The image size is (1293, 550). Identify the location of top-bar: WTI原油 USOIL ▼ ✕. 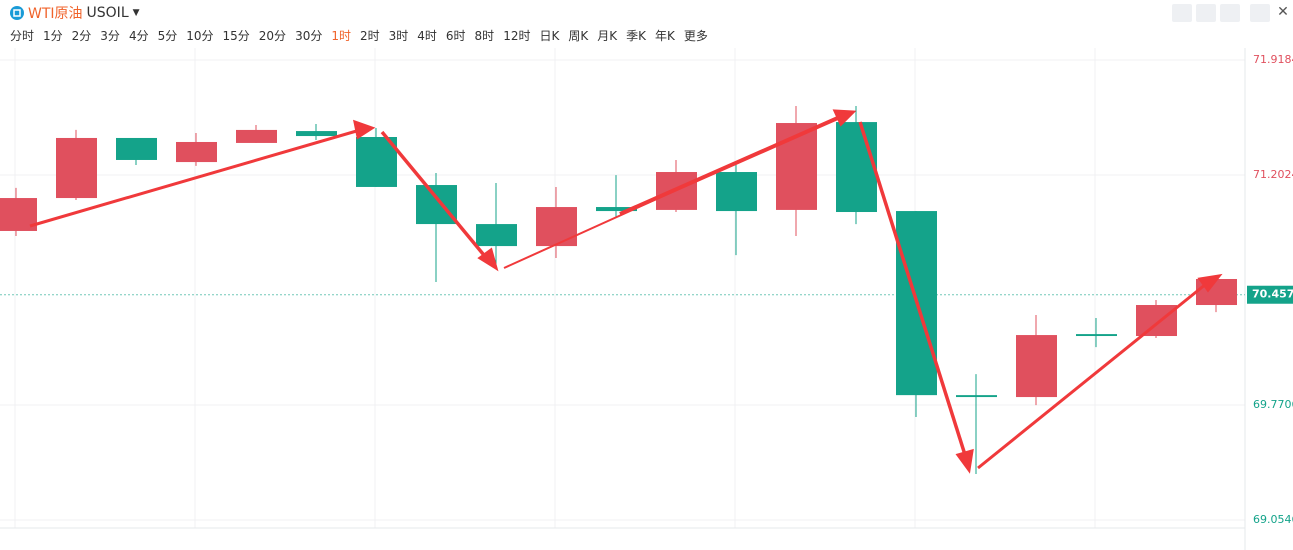
(646, 12).